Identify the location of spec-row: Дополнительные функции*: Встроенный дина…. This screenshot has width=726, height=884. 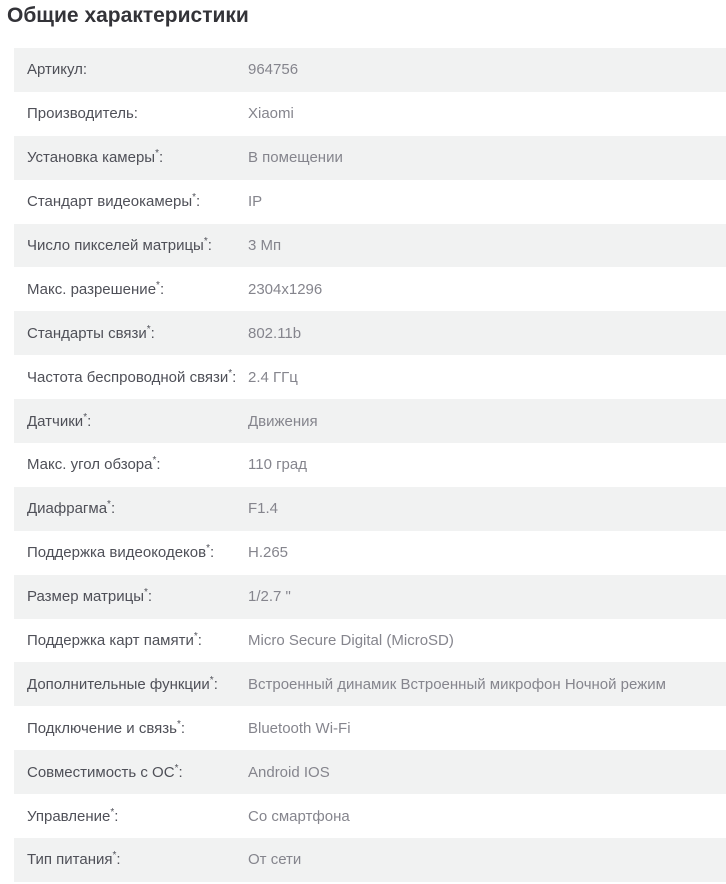
(370, 684).